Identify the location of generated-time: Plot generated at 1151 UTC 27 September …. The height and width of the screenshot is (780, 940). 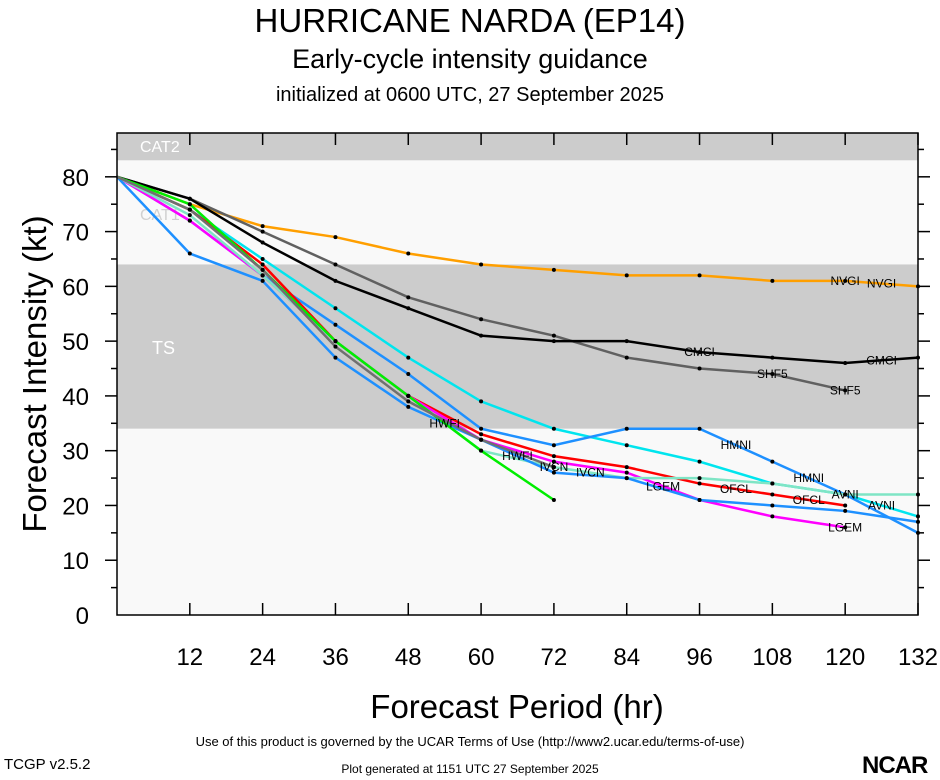
(470, 769).